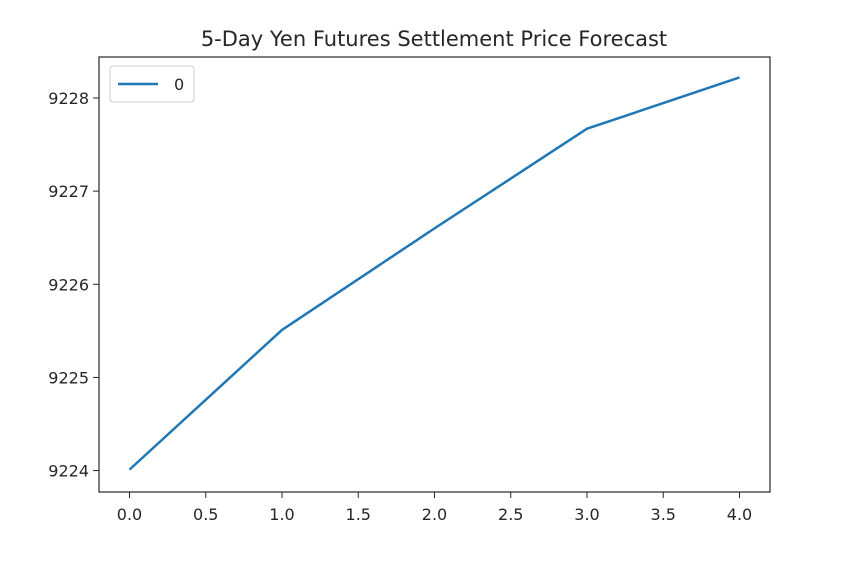  I want to click on x-tick-label: 3.5, so click(663, 514).